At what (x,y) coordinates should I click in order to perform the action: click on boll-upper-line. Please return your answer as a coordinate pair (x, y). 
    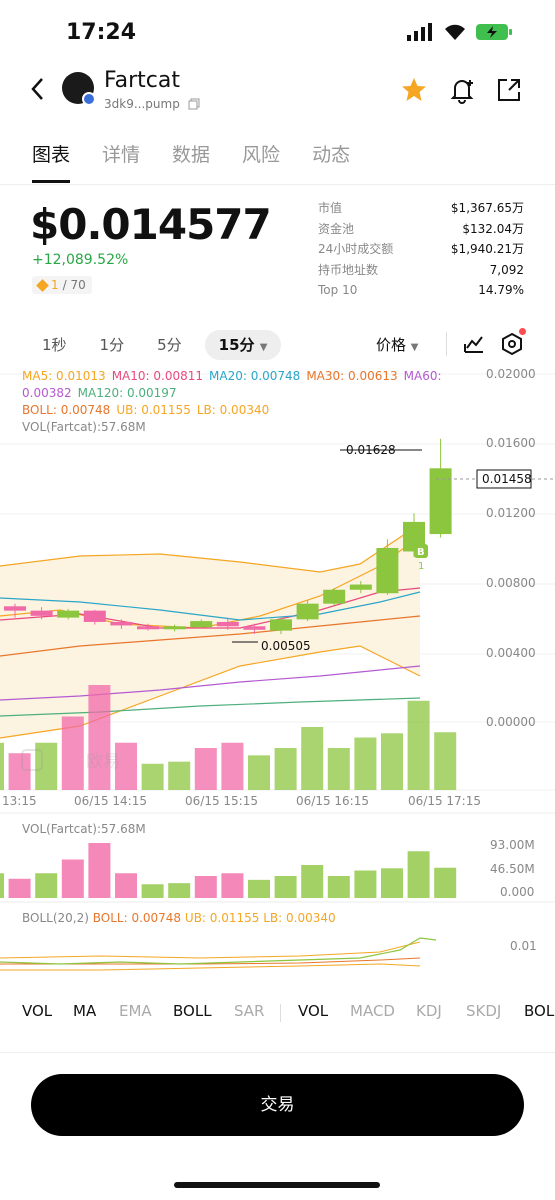
    Looking at the image, I should click on (210, 548).